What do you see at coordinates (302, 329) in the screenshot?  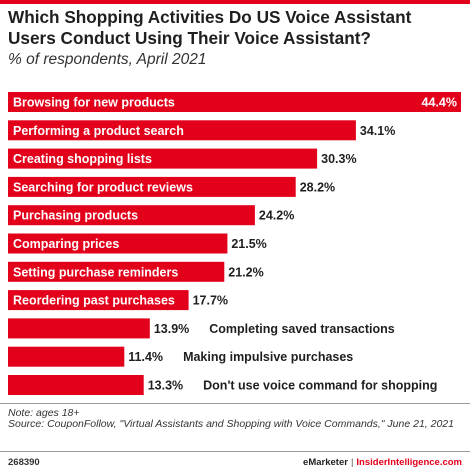 I see `category-label: Completing saved transactions` at bounding box center [302, 329].